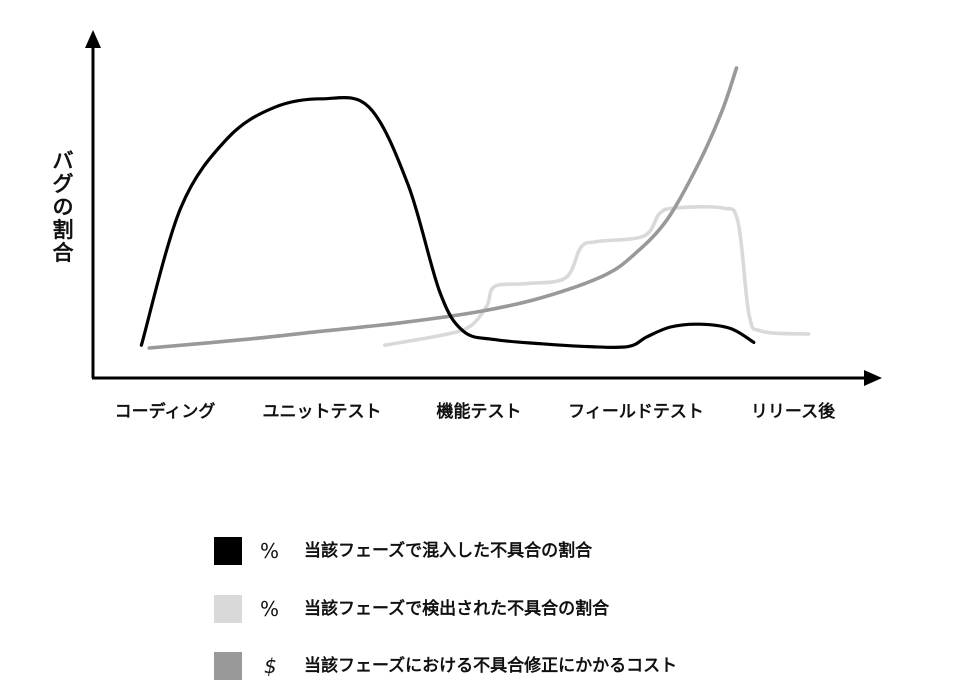  I want to click on y-axis-label-char: 合, so click(64, 253).